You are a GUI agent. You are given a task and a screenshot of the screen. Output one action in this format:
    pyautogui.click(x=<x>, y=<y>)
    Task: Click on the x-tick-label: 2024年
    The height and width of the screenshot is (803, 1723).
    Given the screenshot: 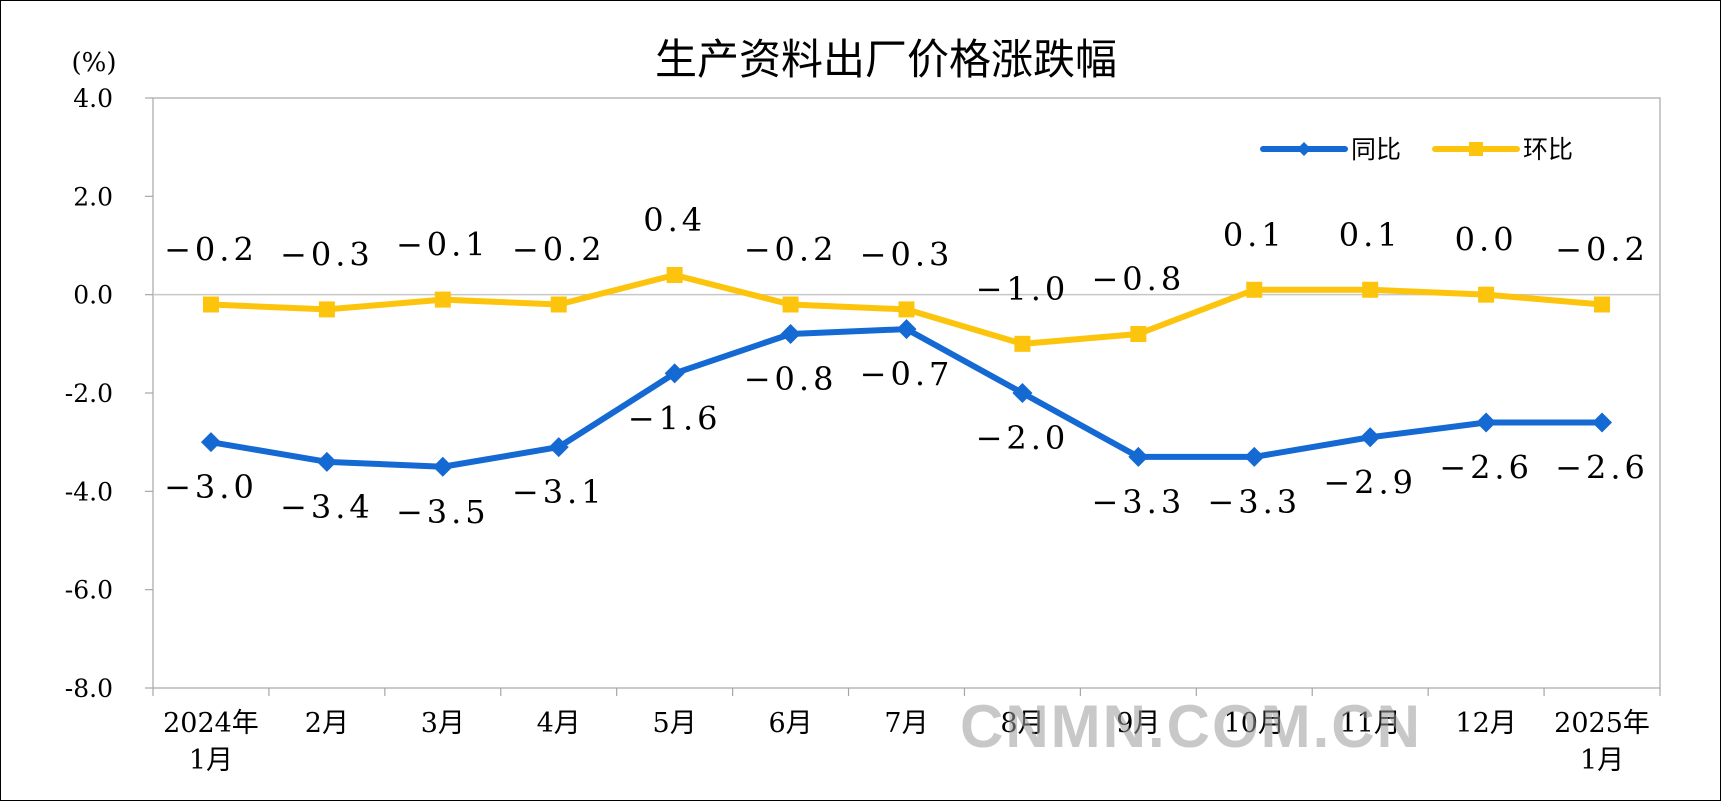 What is the action you would take?
    pyautogui.click(x=211, y=723)
    